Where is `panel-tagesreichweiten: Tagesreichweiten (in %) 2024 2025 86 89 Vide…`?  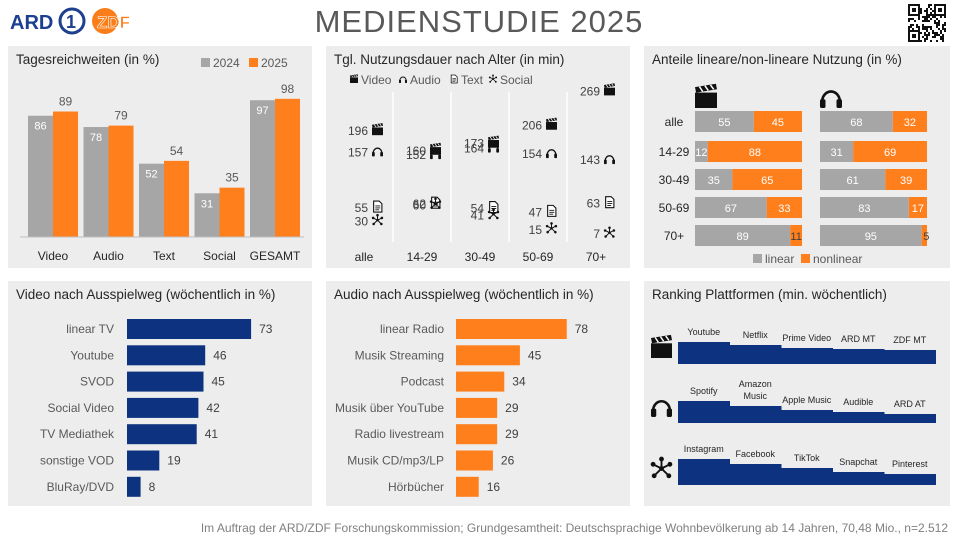
panel-tagesreichweiten: Tagesreichweiten (in %) 2024 2025 86 89 Vide… is located at coordinates (160, 157).